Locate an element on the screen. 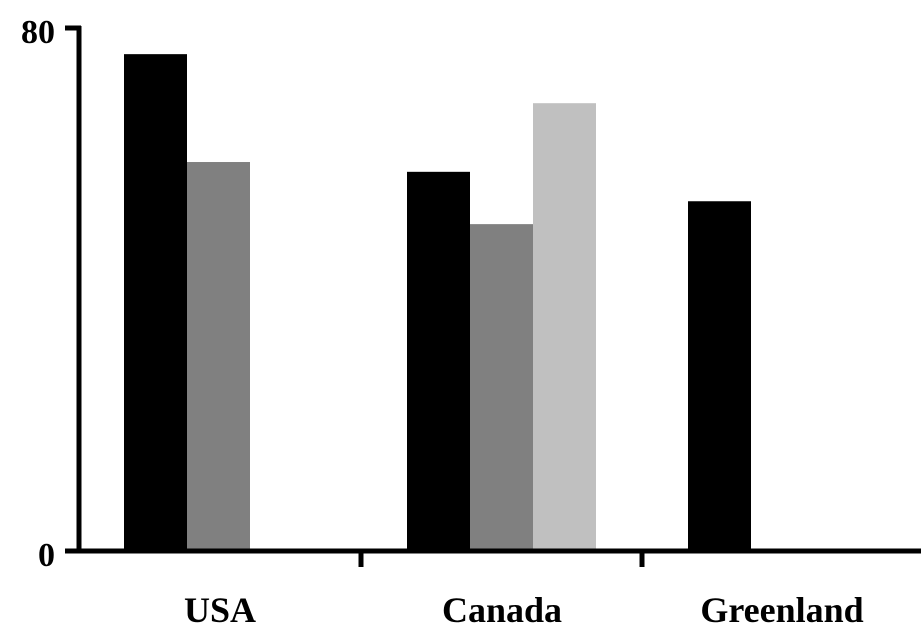 The height and width of the screenshot is (631, 921). x-tick-label-canada: Canada is located at coordinates (502, 610).